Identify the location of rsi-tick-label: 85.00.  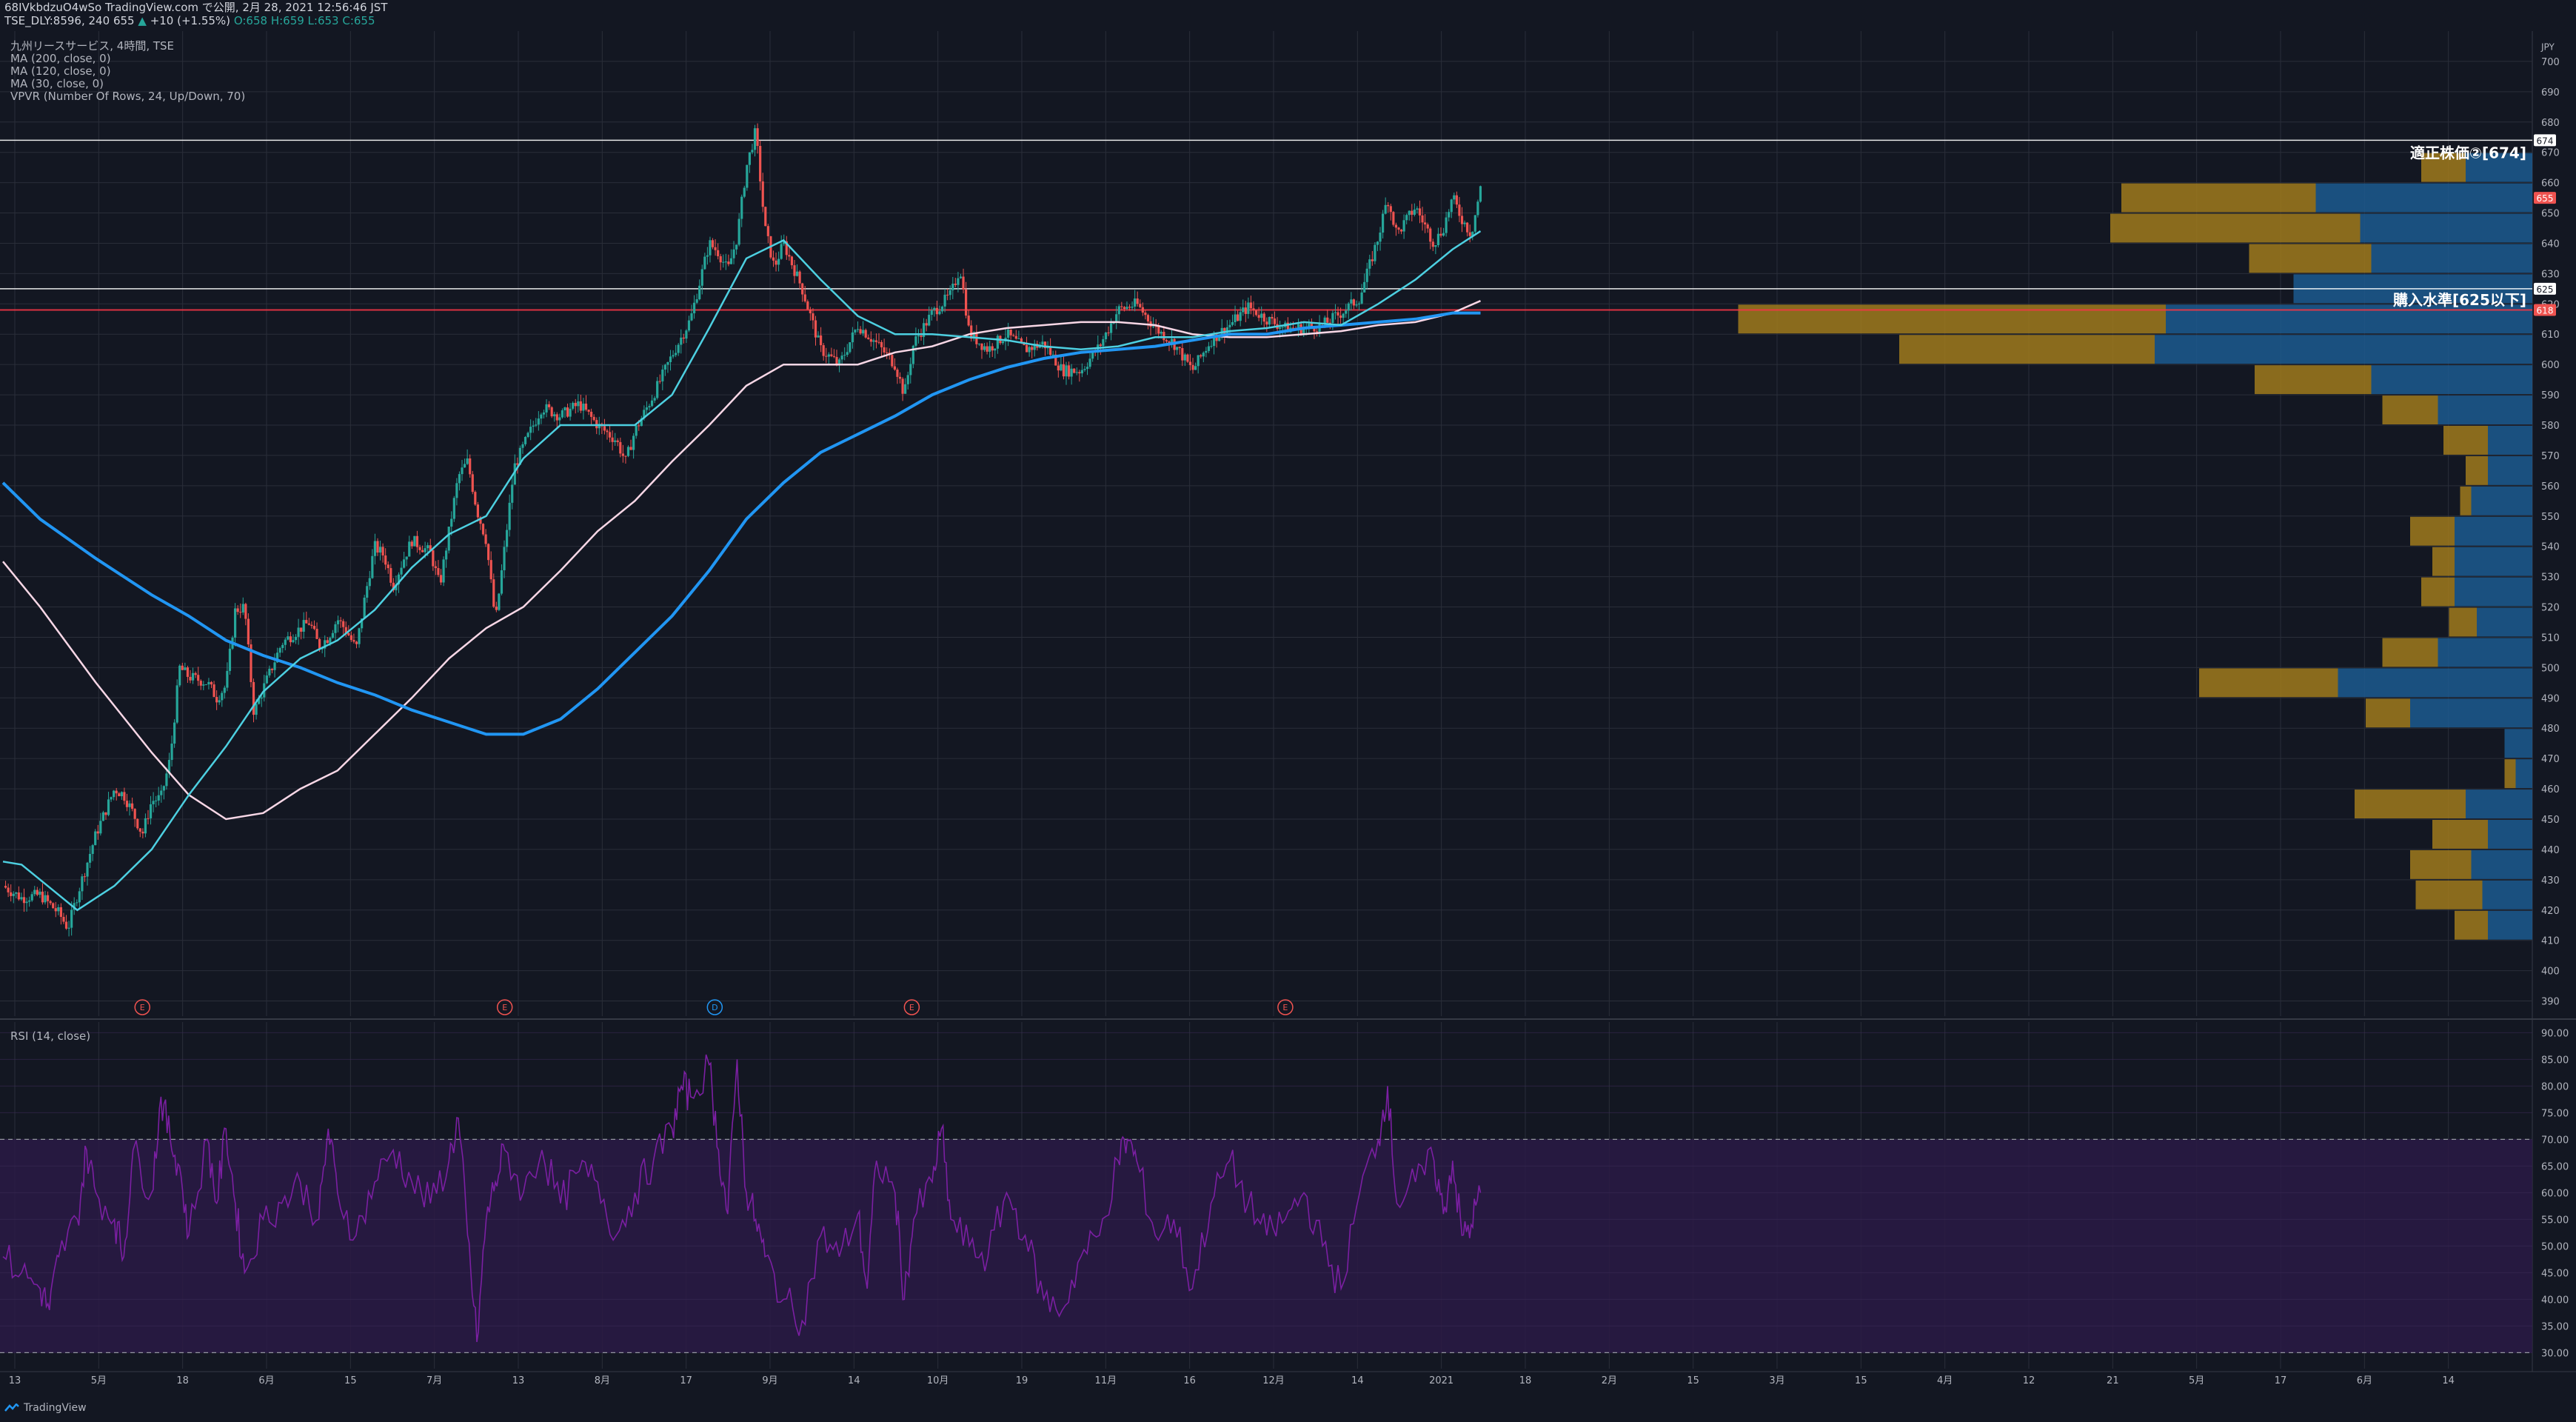
(2555, 1060).